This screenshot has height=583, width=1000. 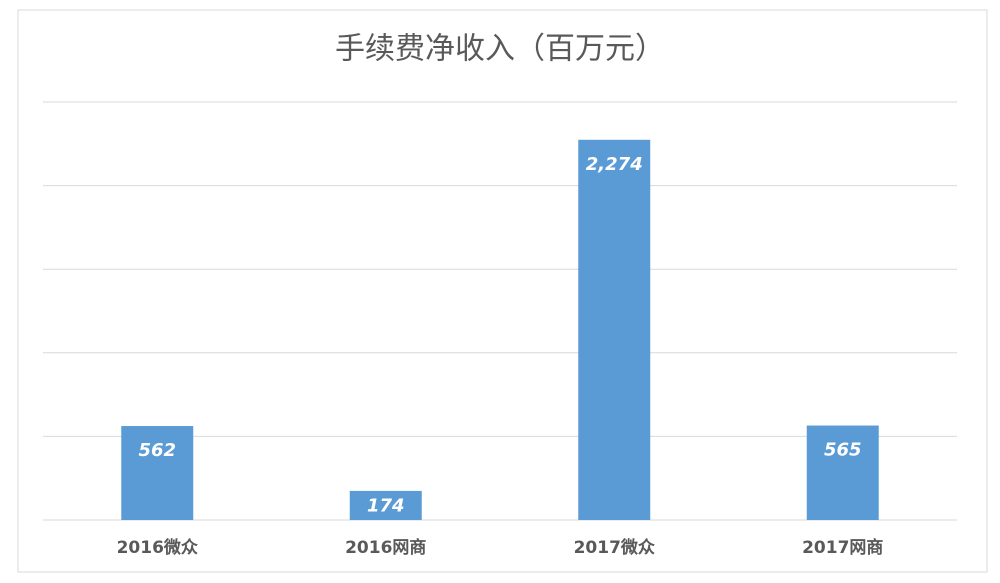 What do you see at coordinates (500, 49) in the screenshot?
I see `chart-title: 手续费净收入（百万元）` at bounding box center [500, 49].